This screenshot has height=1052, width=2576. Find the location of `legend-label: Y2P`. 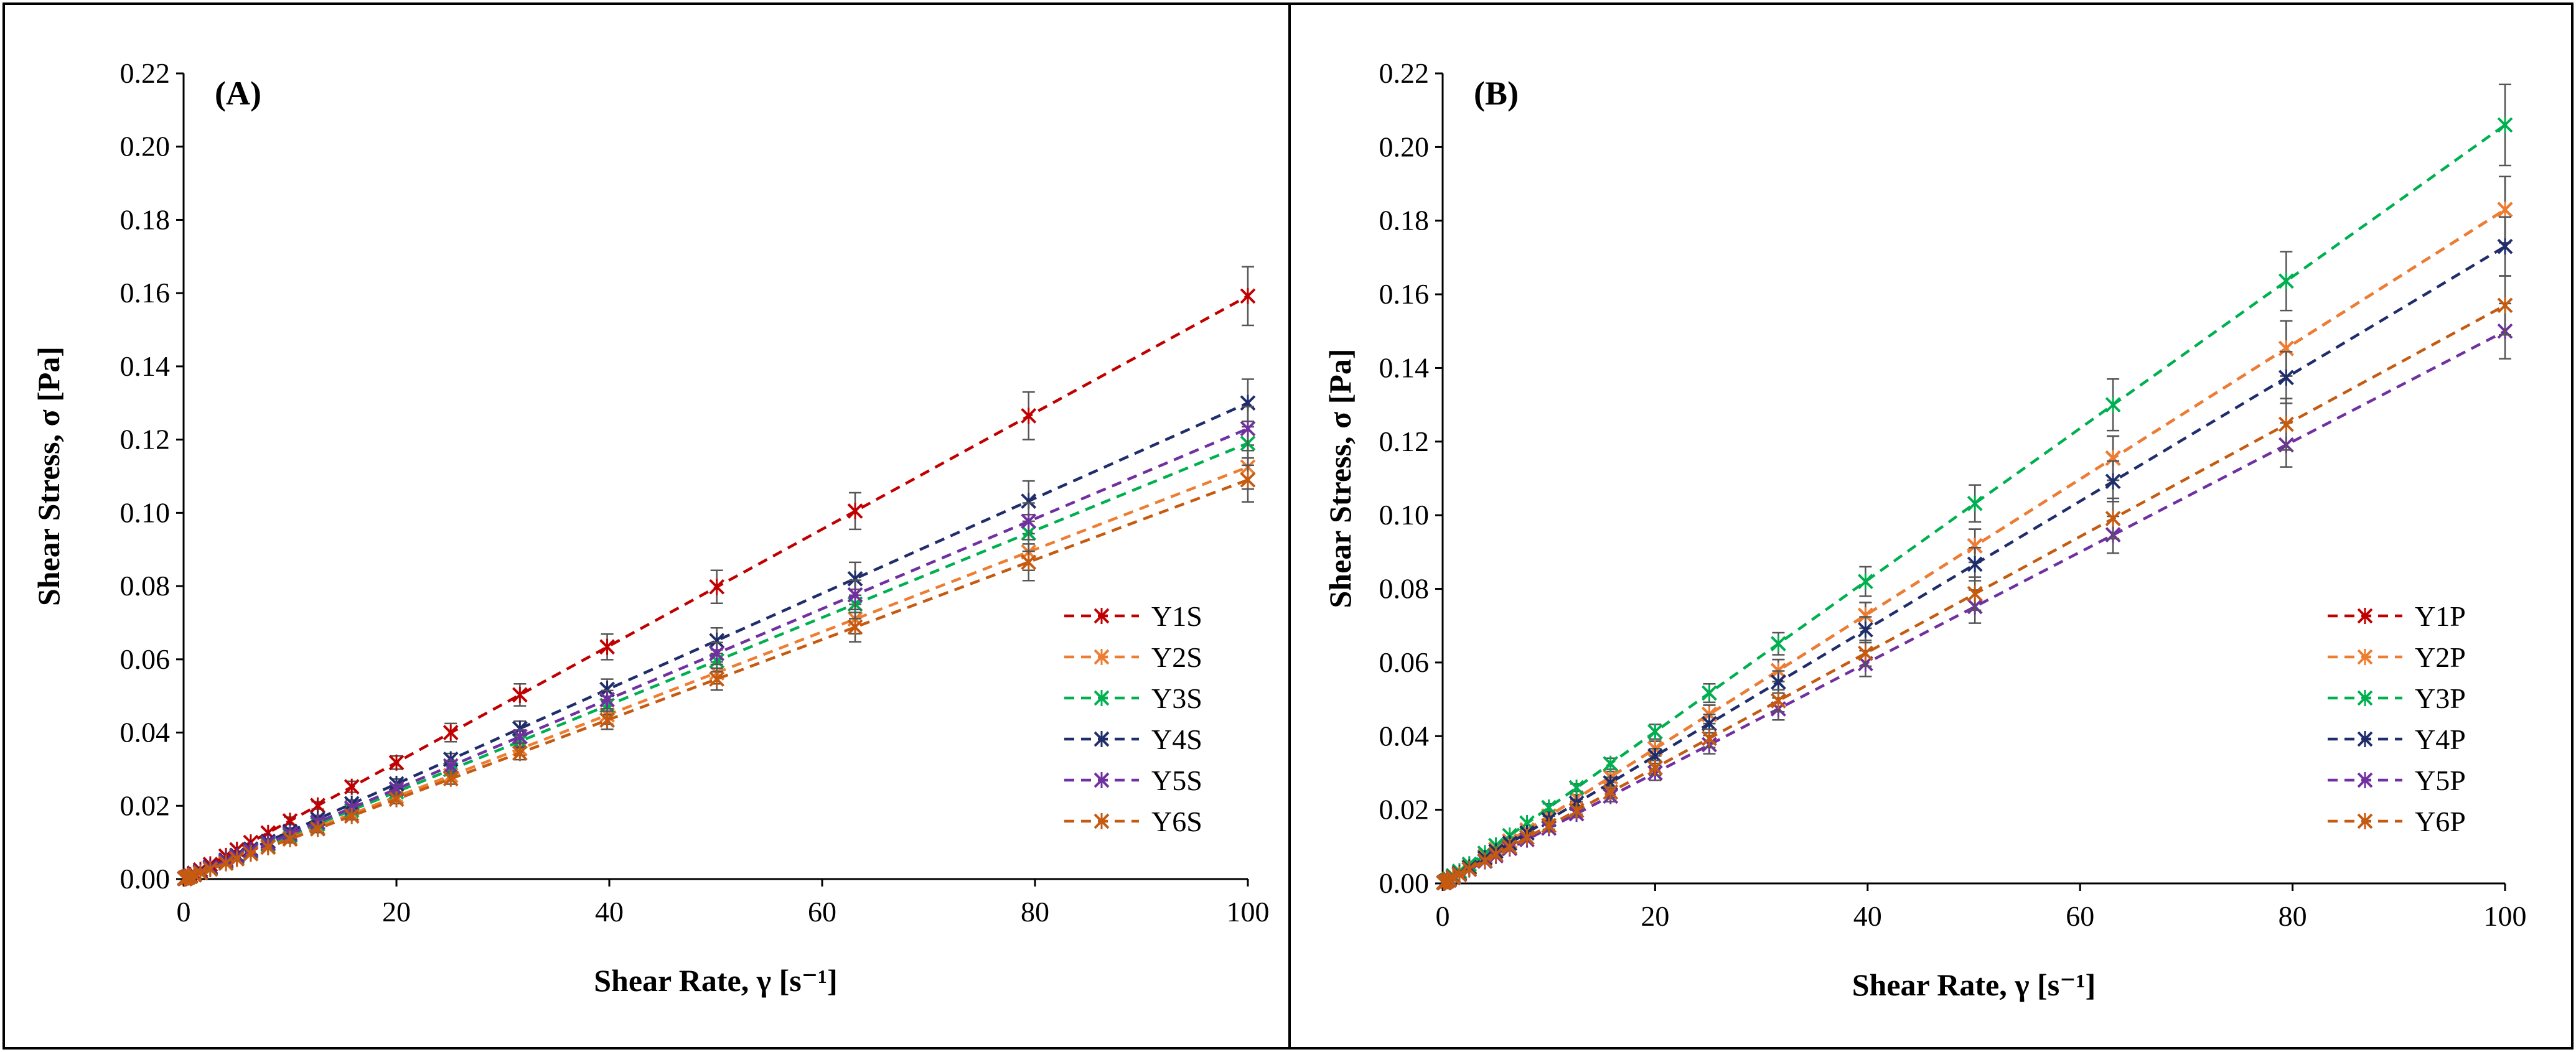

legend-label: Y2P is located at coordinates (2440, 657).